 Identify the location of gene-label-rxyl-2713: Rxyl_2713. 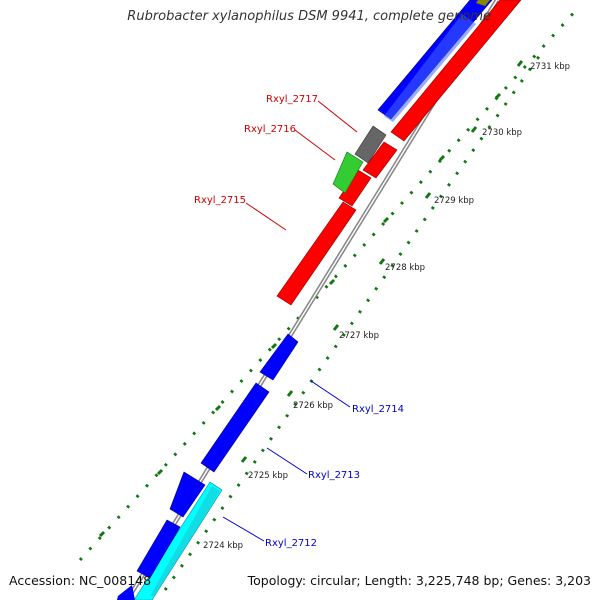
(334, 475).